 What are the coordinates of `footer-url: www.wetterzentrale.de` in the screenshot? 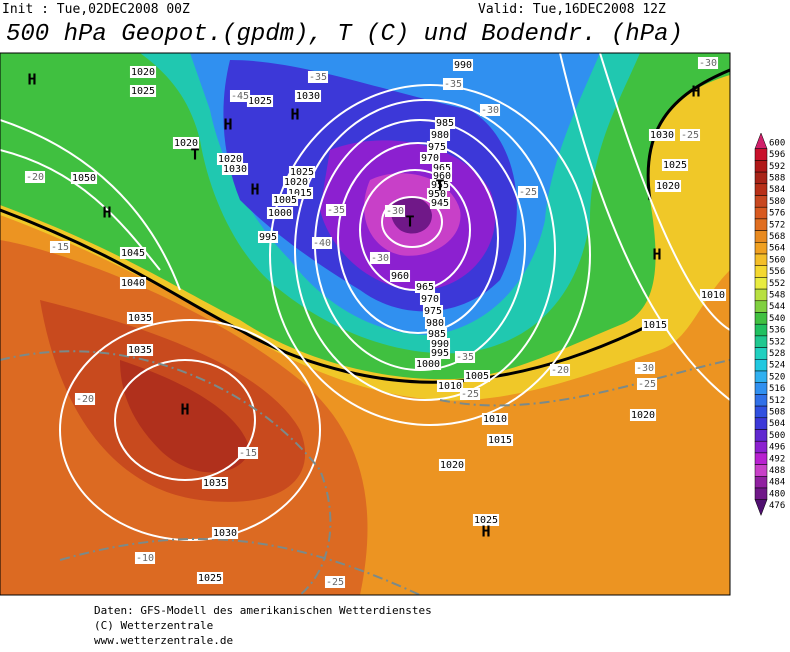 It's located at (163, 640).